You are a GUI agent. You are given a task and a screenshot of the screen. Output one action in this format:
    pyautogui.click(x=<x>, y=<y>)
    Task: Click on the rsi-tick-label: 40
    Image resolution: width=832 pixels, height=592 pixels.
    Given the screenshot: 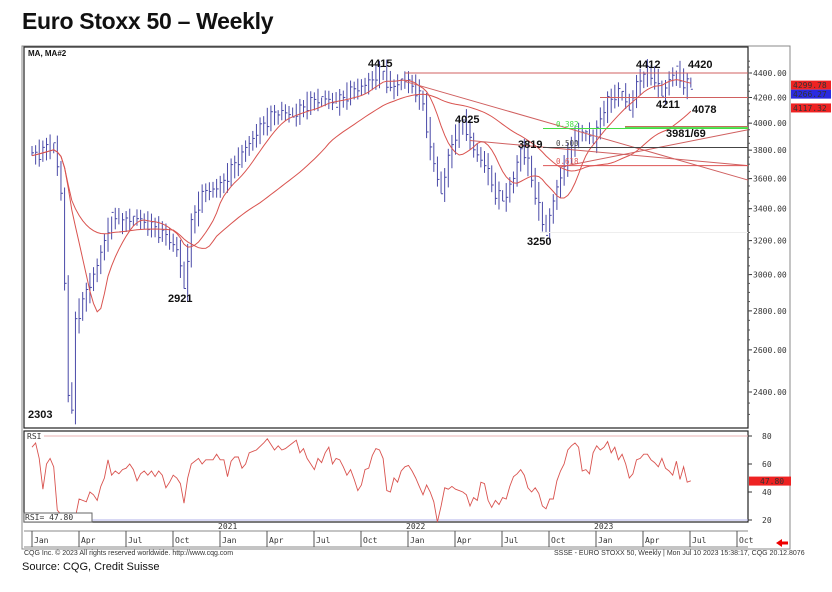 What is the action you would take?
    pyautogui.click(x=767, y=492)
    